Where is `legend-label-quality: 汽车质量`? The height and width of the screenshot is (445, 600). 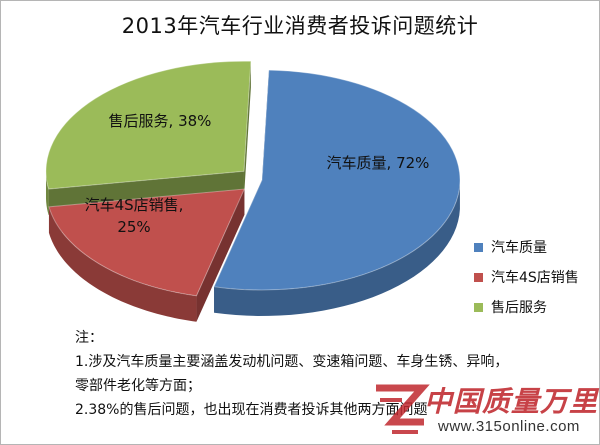
legend-label-quality: 汽车质量 is located at coordinates (519, 248).